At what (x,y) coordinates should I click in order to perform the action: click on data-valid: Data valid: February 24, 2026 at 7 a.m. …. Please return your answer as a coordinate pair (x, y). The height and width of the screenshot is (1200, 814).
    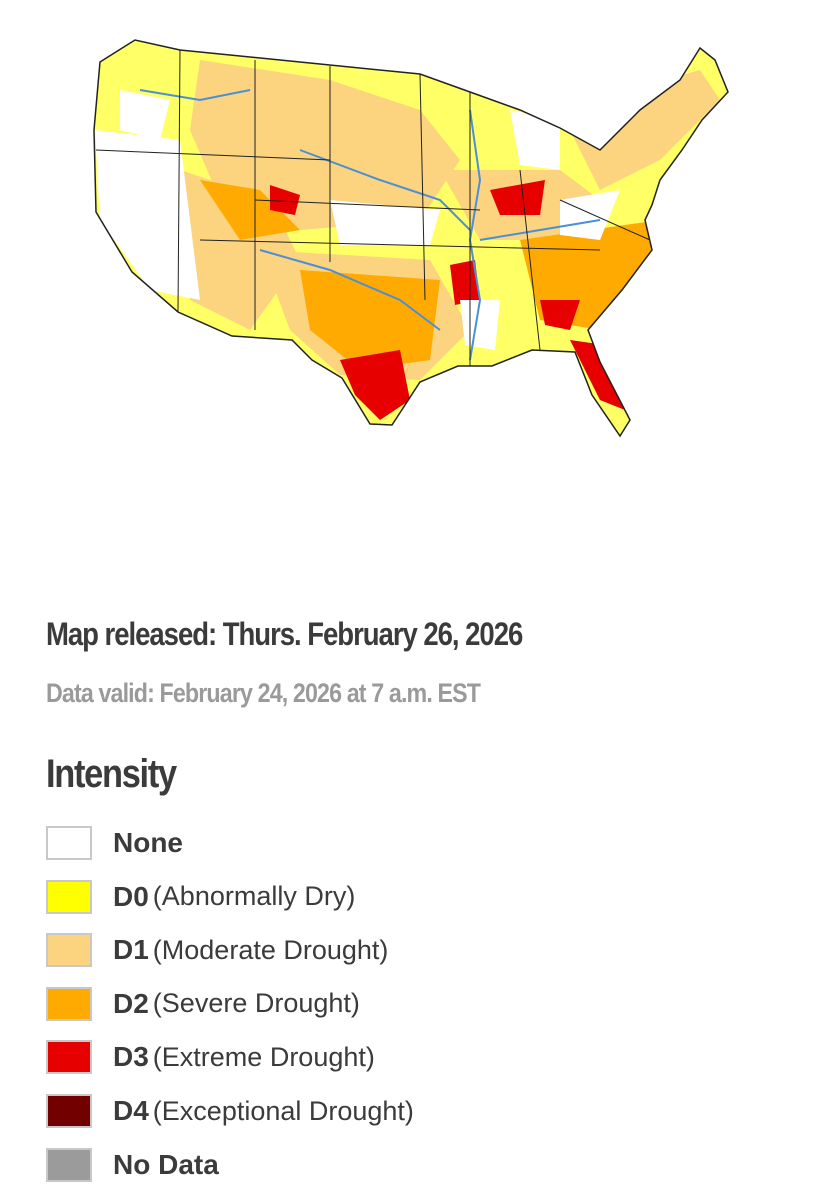
    Looking at the image, I should click on (263, 693).